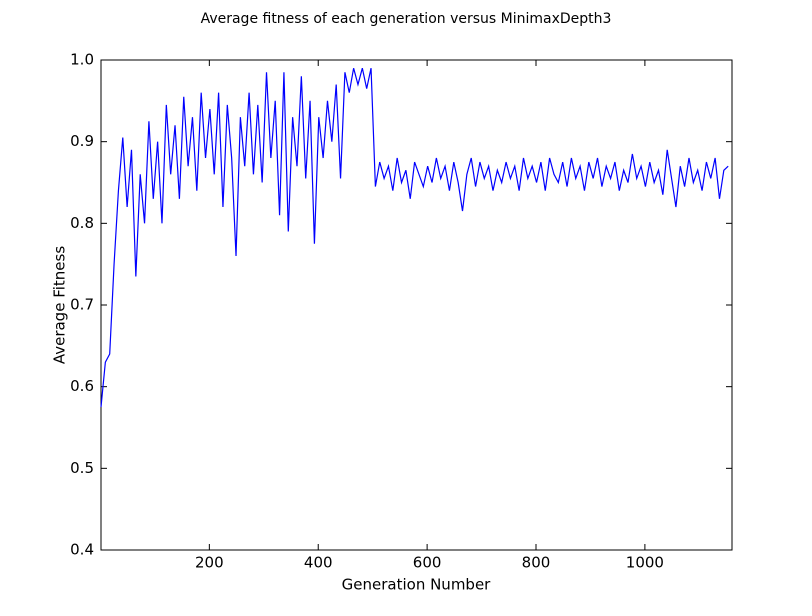 This screenshot has width=812, height=616. I want to click on x-tick-label: 600, so click(427, 563).